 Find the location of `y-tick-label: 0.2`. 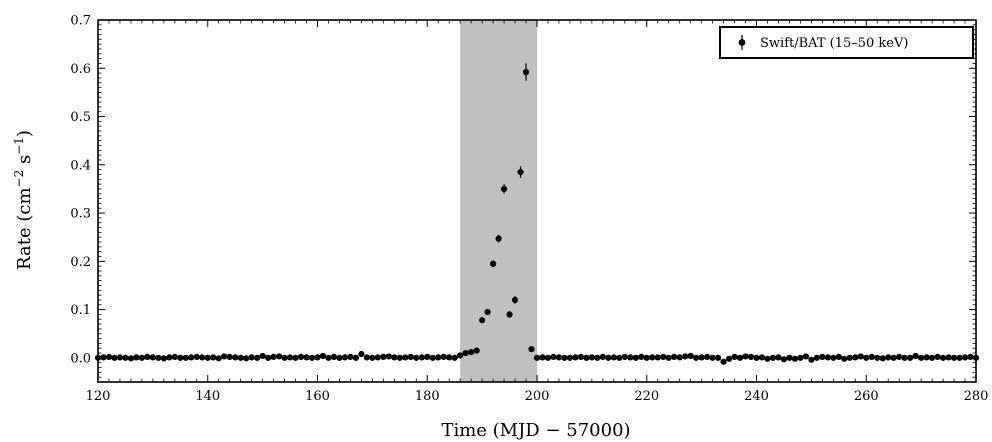

y-tick-label: 0.2 is located at coordinates (80, 262).